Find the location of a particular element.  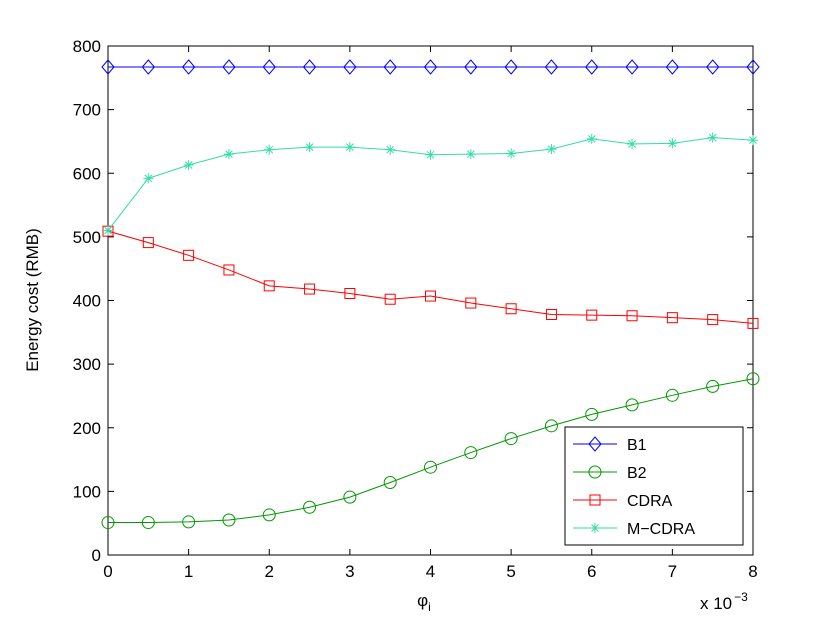

x-tick-label: 5 is located at coordinates (510, 571).